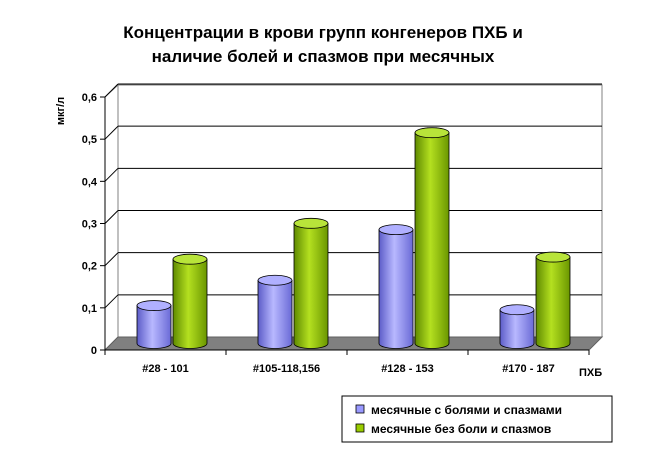 Image resolution: width=646 pixels, height=466 pixels. I want to click on y-axis-ticks: 0 0,1 0,2 0,3 0,4 0,5 0,6, so click(93, 224).